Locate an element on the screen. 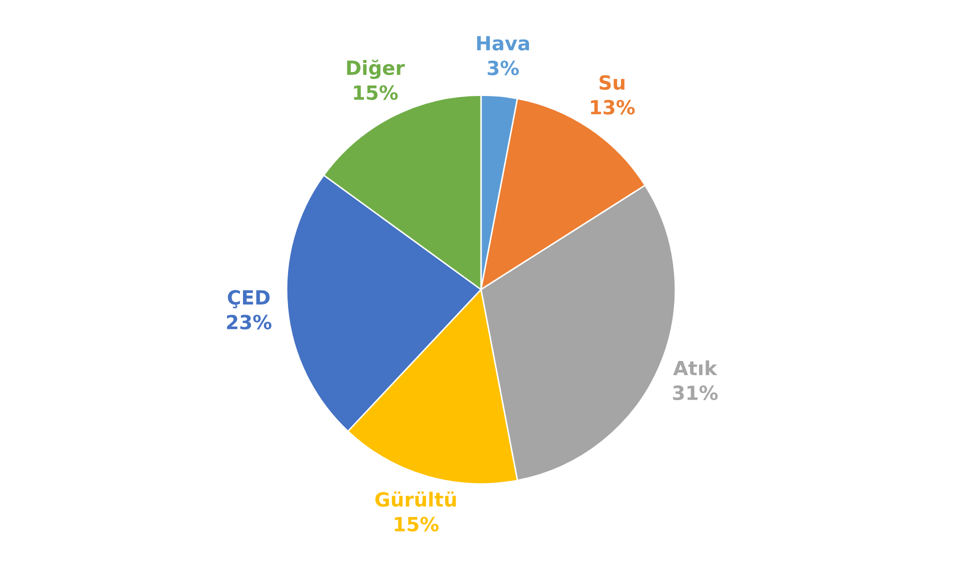 This screenshot has width=962, height=579. slice-label: Diğer is located at coordinates (376, 70).